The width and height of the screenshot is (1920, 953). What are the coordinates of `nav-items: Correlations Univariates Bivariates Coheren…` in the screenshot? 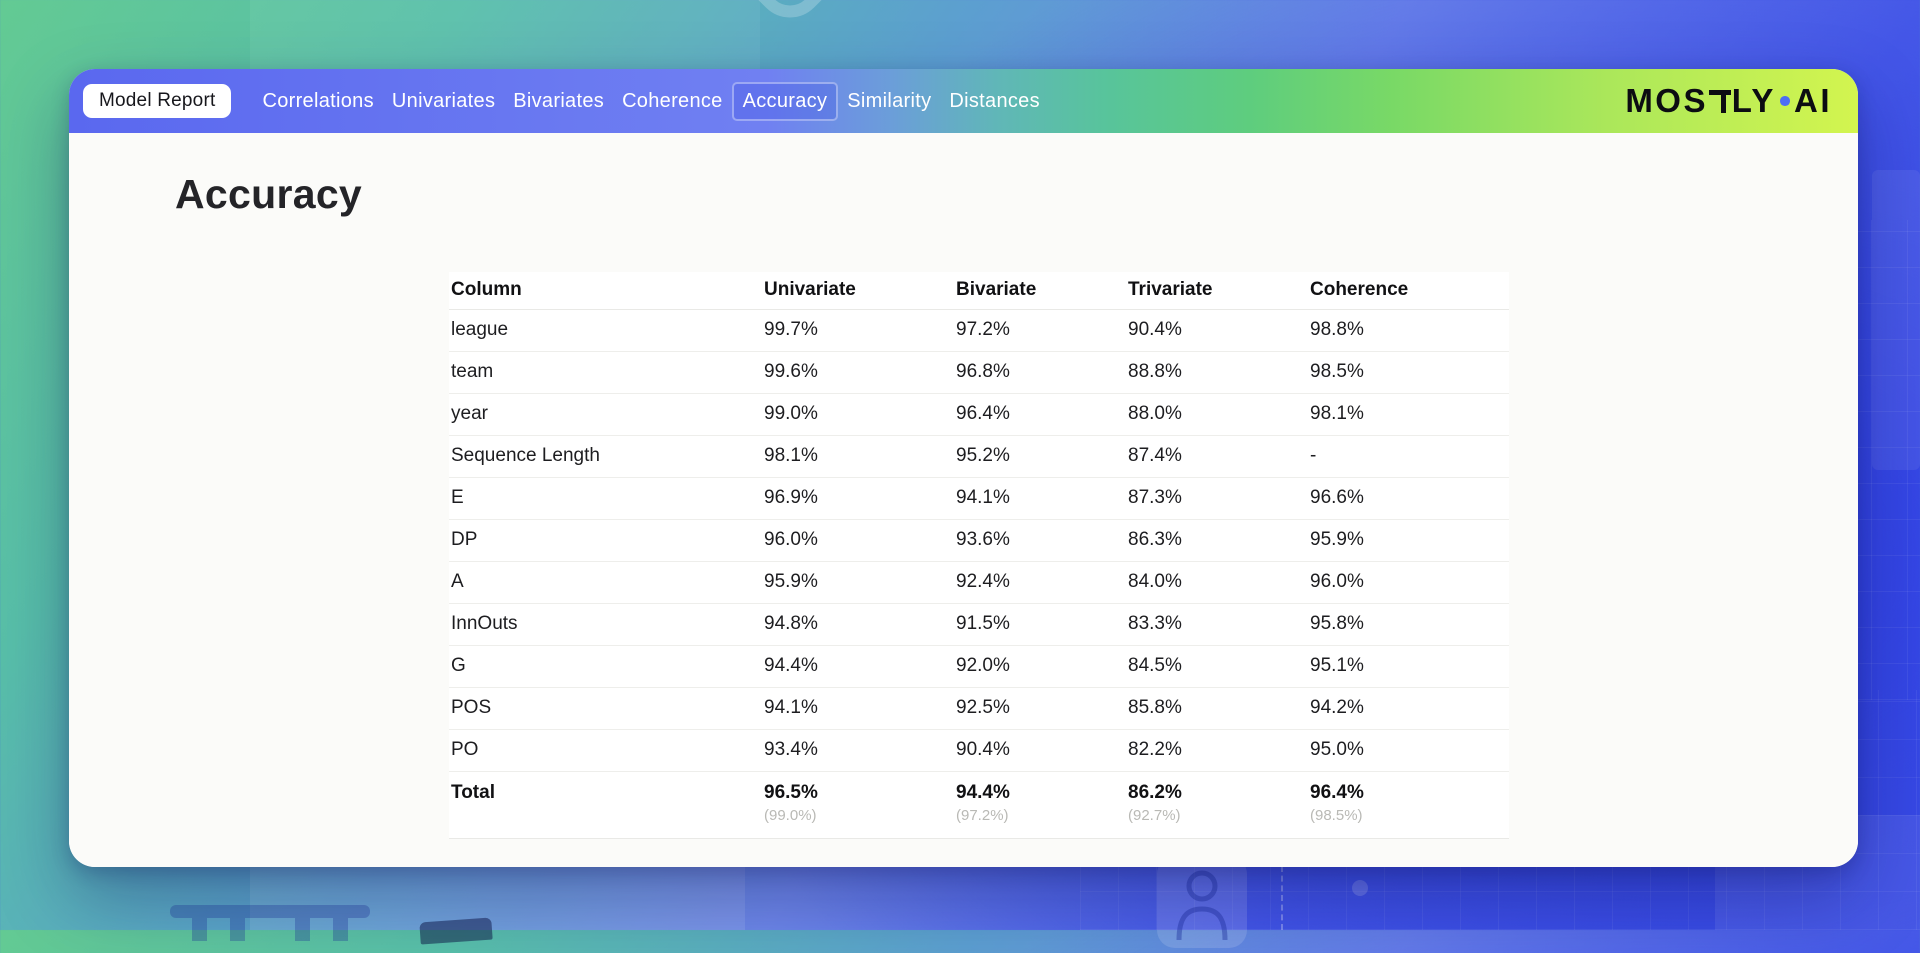 It's located at (650, 101).